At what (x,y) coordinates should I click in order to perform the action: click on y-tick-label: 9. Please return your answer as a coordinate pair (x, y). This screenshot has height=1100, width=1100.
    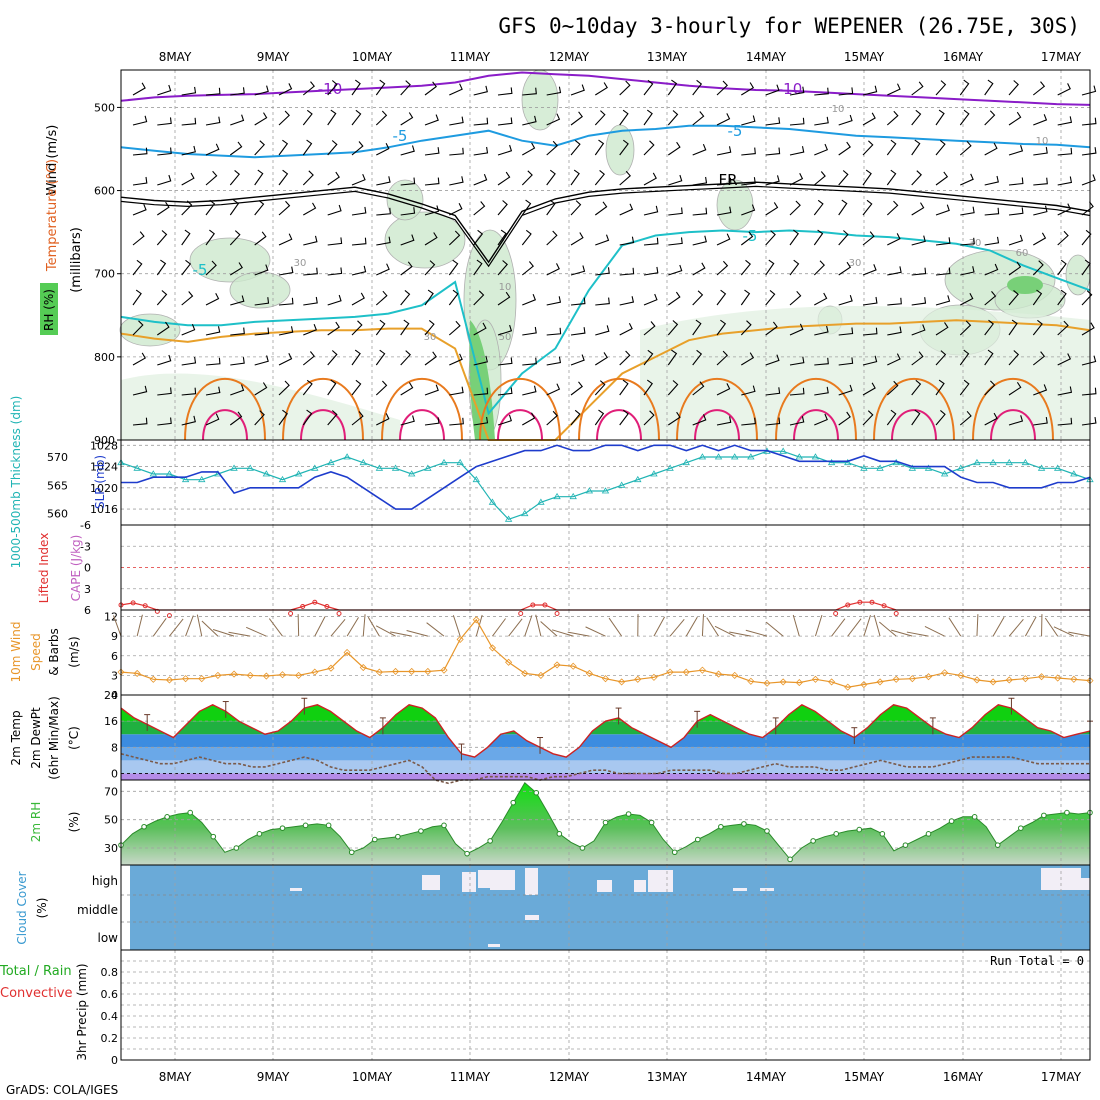
    Looking at the image, I should click on (114, 636).